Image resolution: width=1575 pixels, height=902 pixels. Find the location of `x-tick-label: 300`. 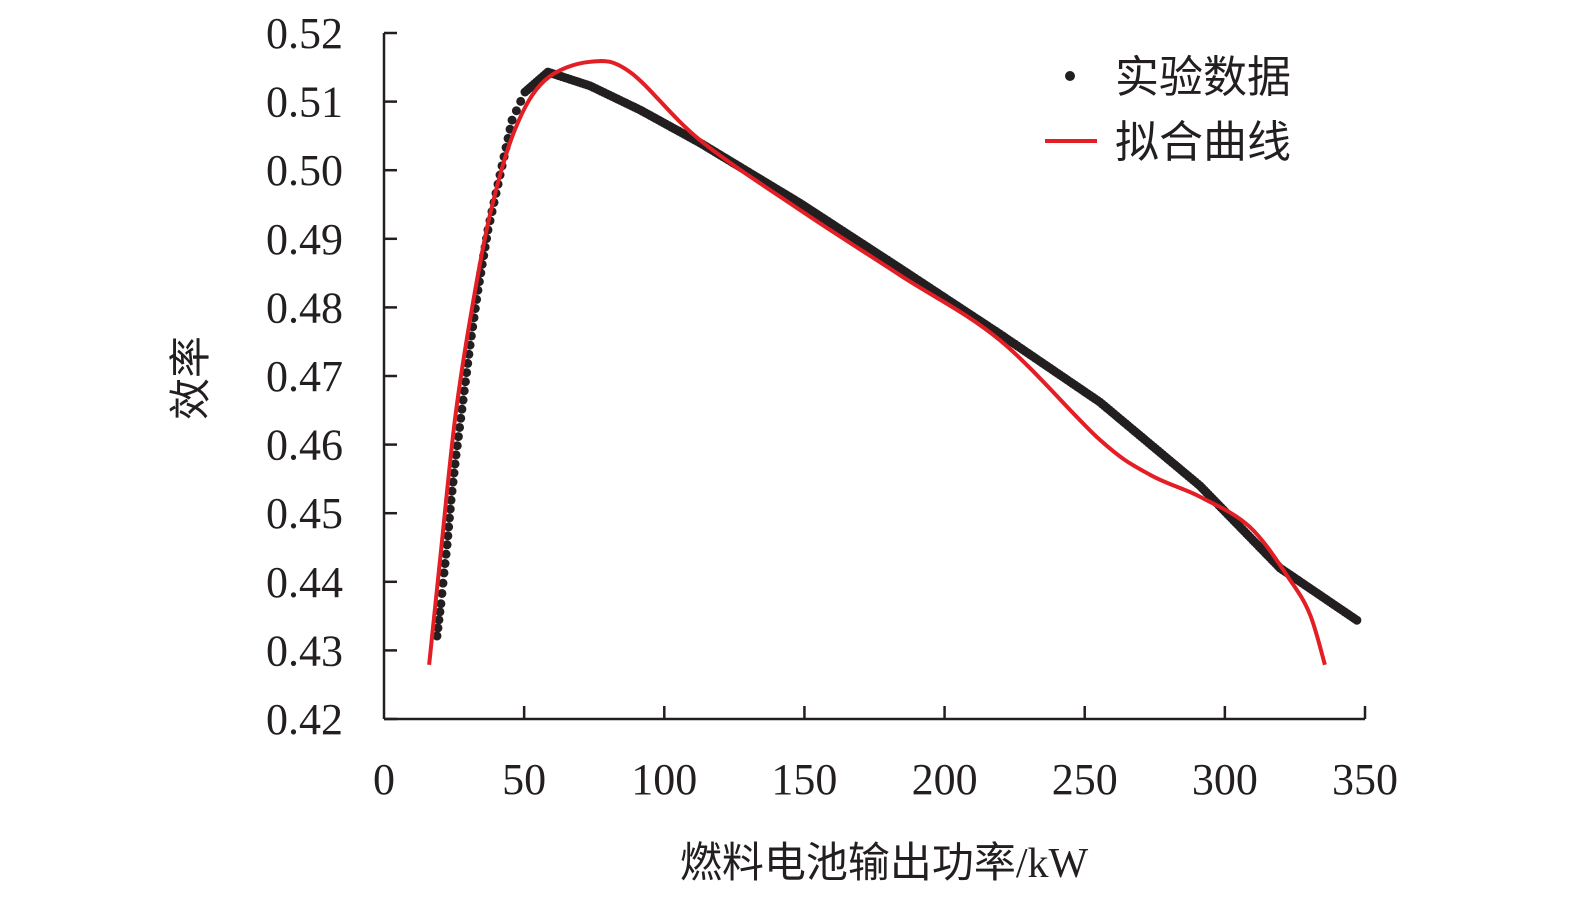

x-tick-label: 300 is located at coordinates (1225, 779).